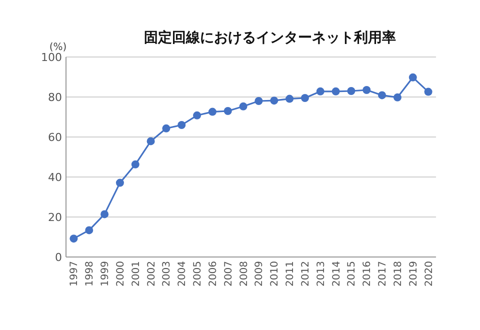 This screenshot has height=330, width=480. I want to click on x-tick-label: 2003, so click(167, 273).